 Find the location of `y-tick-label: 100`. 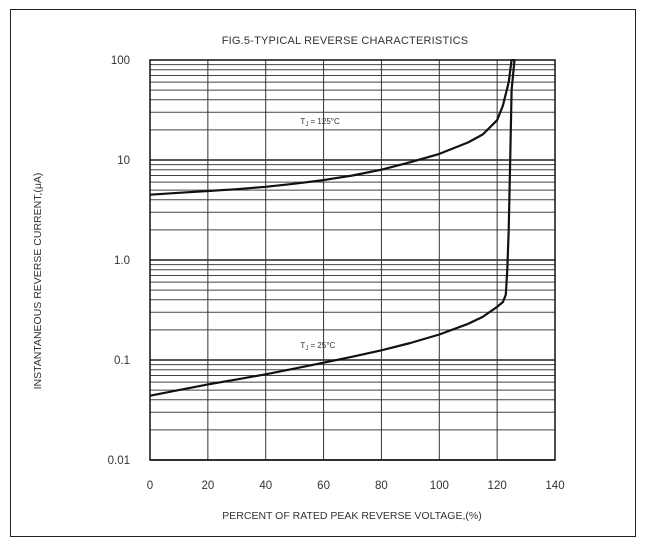

y-tick-label: 100 is located at coordinates (120, 61).